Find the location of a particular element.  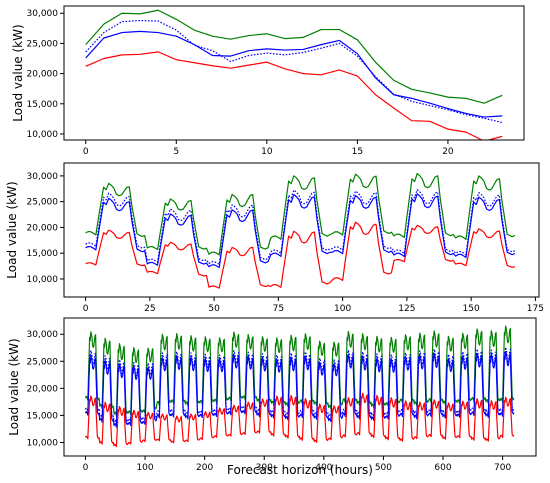

x-tick-label: 500 is located at coordinates (383, 468).